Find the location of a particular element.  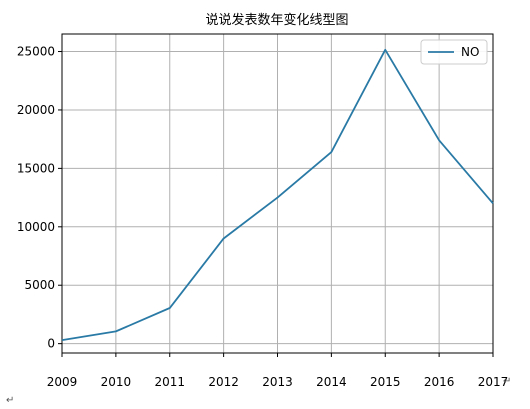

y-tick-label: 20000 is located at coordinates (36, 110).